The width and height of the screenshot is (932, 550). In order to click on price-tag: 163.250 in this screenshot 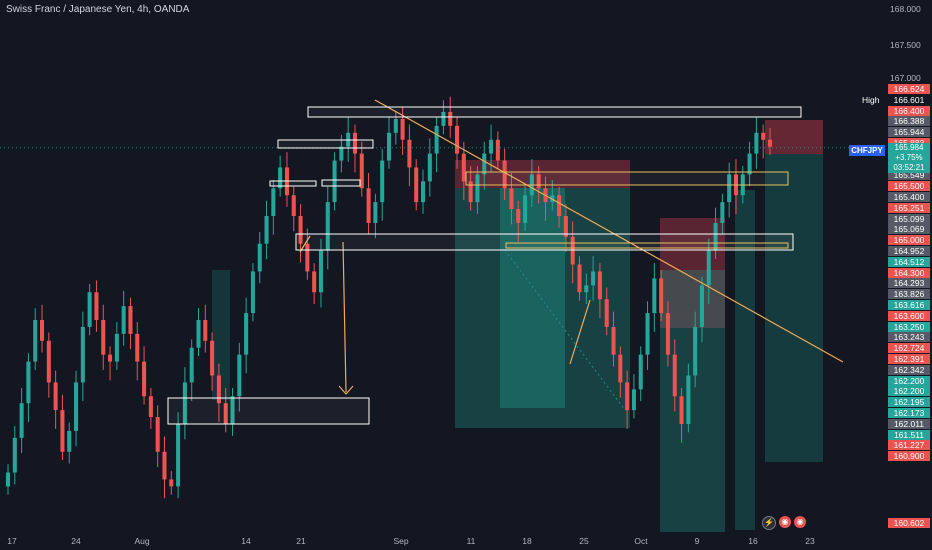, I will do `click(909, 326)`.